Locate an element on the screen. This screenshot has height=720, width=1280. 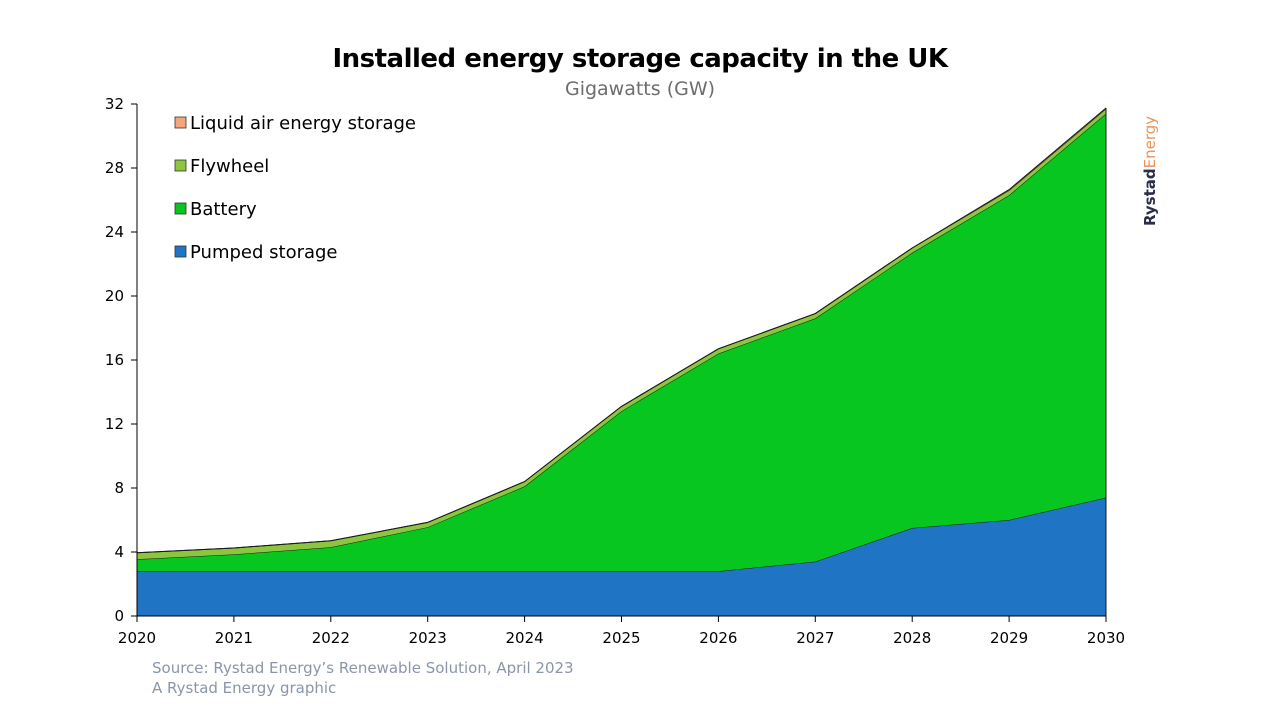
y-tick-label: 0 is located at coordinates (119, 616).